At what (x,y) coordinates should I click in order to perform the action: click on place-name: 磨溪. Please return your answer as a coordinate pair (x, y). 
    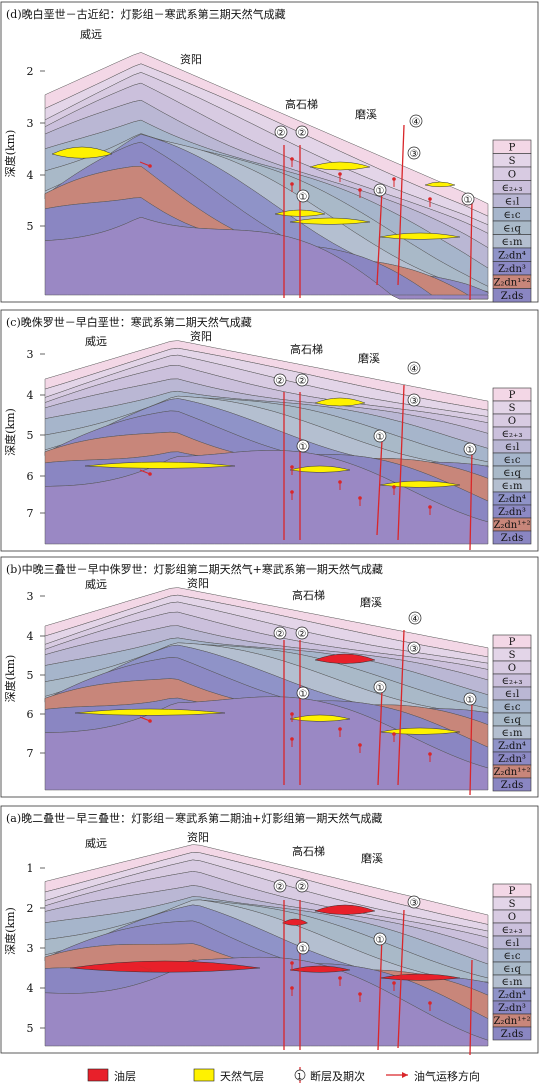
    Looking at the image, I should click on (366, 114).